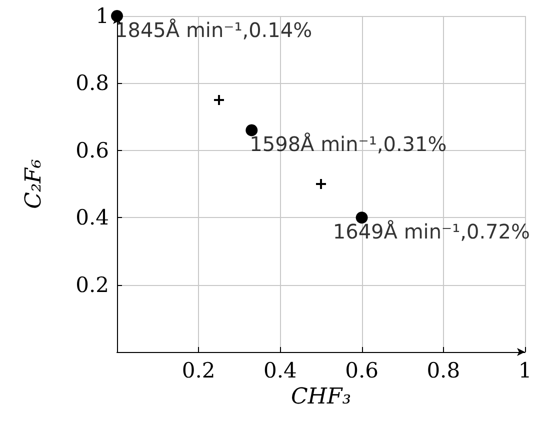  What do you see at coordinates (362, 370) in the screenshot?
I see `x-tick-label: 0.6` at bounding box center [362, 370].